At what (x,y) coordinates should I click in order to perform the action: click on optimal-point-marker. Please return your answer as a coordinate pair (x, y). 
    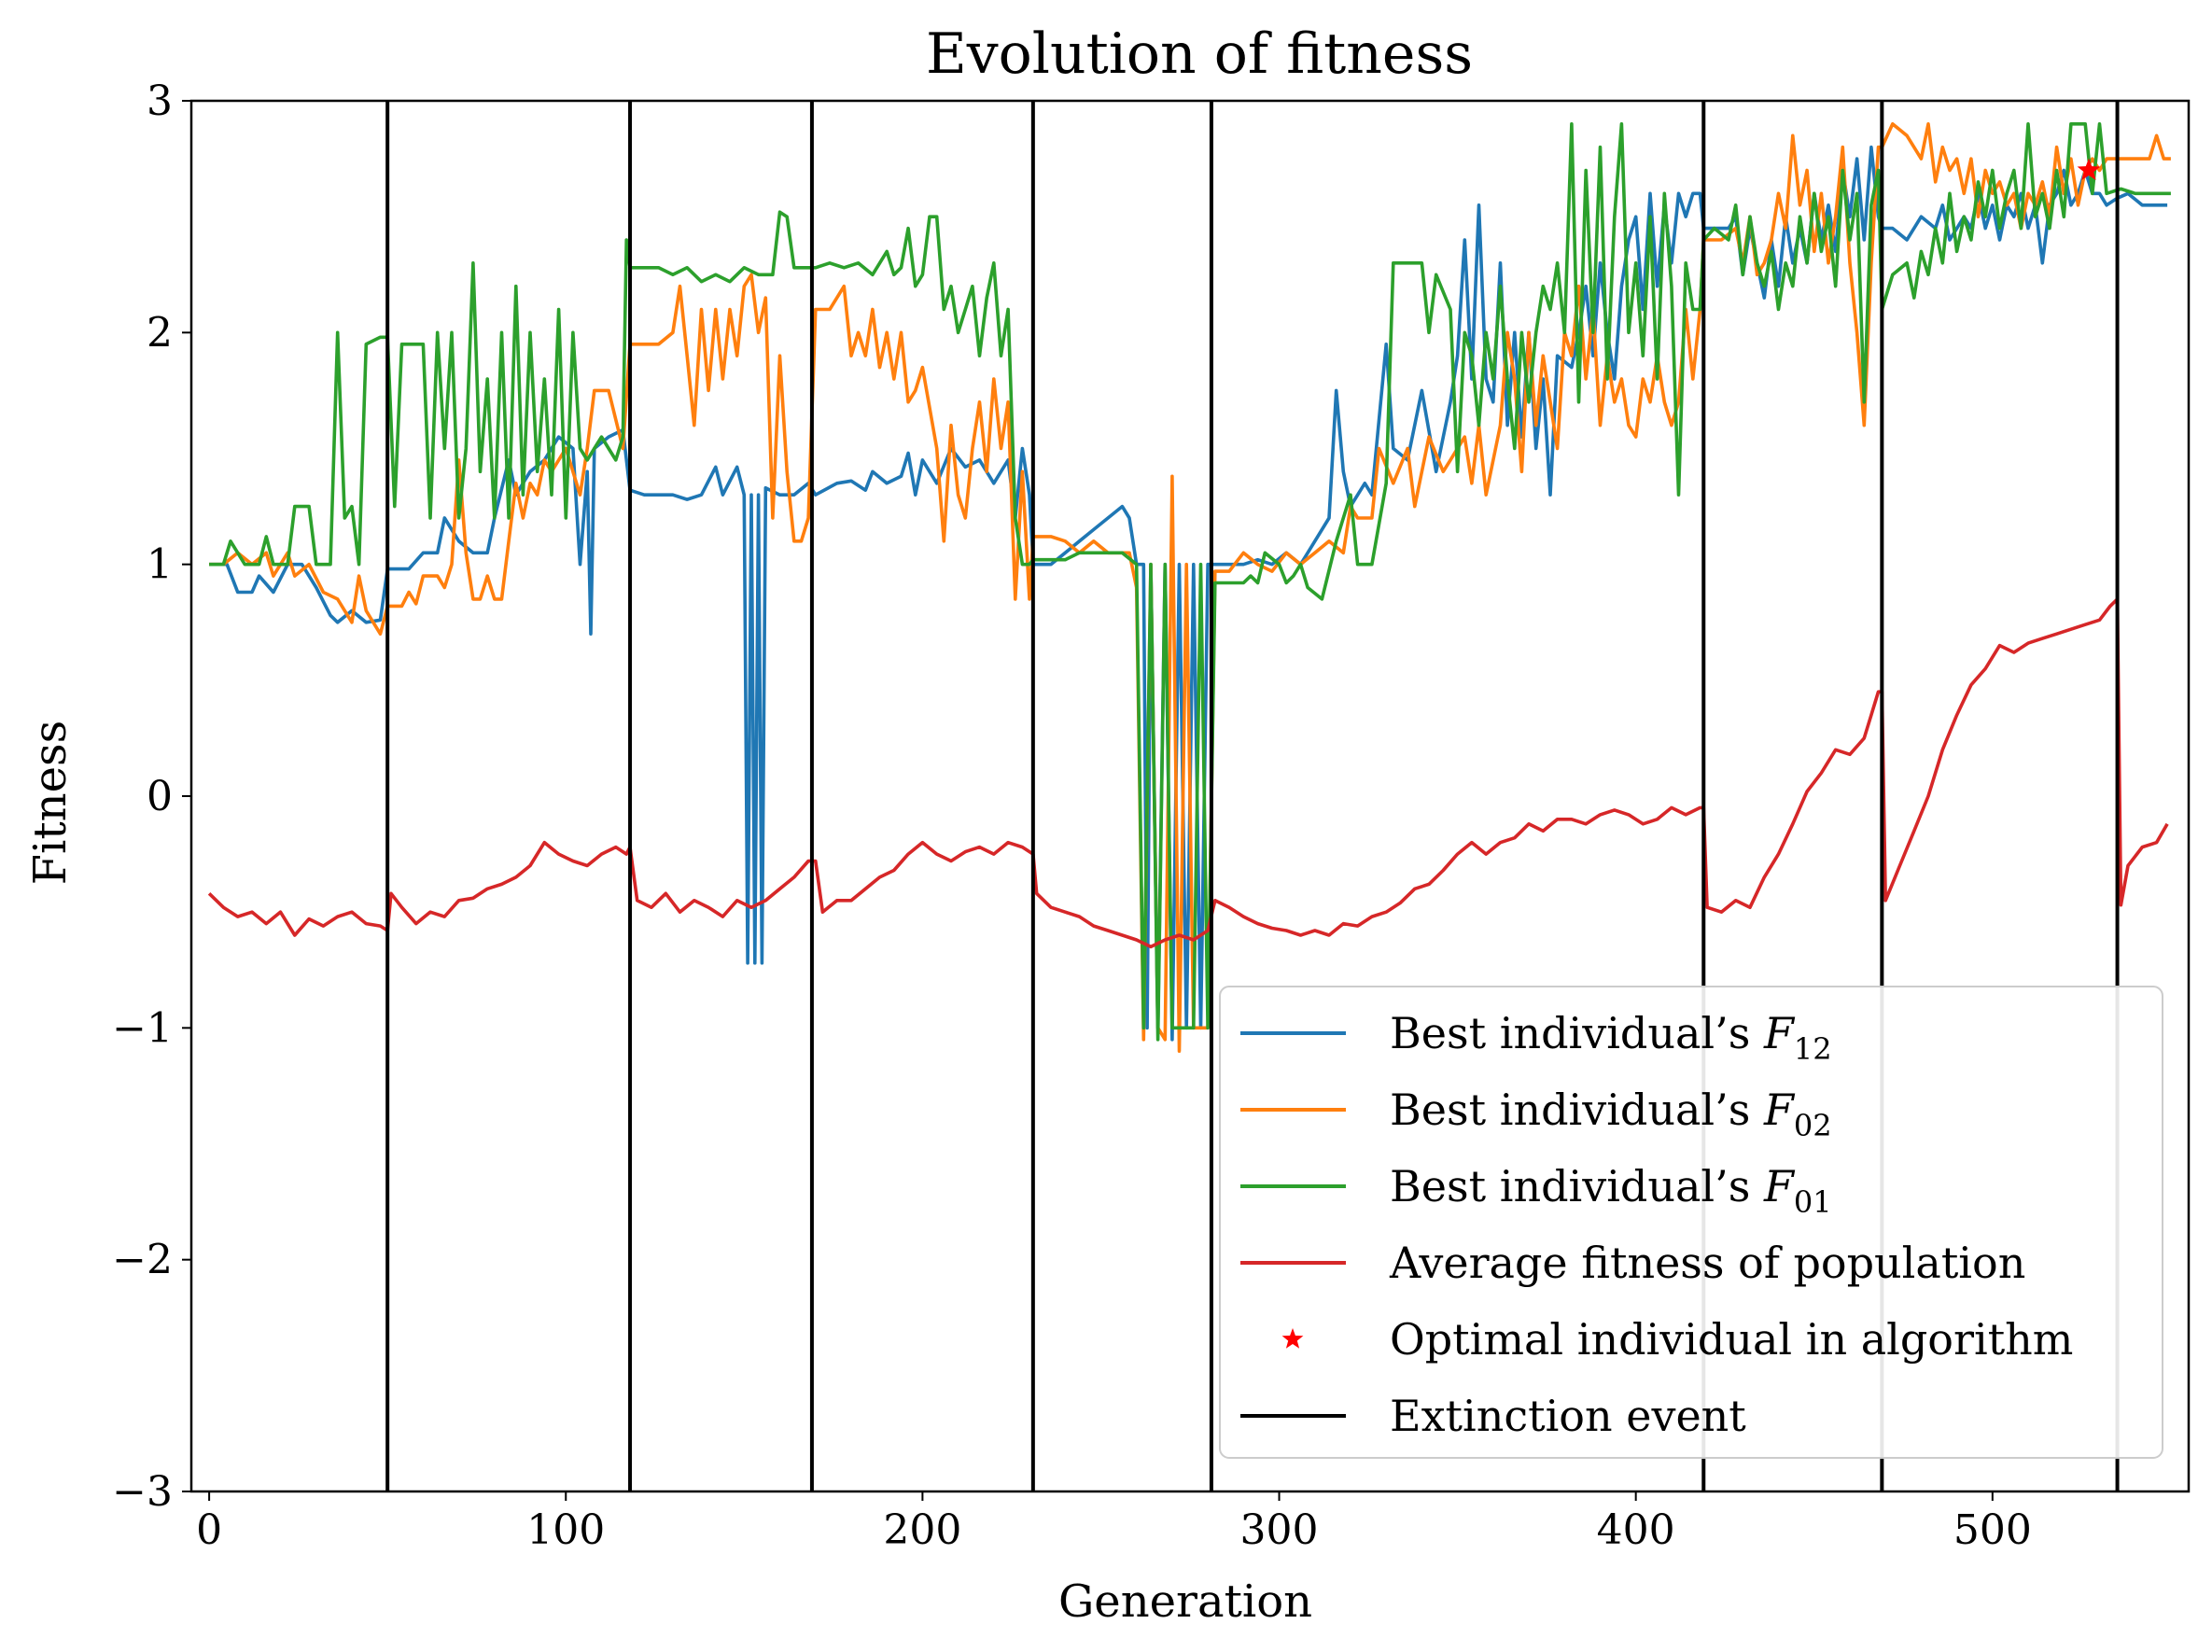
    Looking at the image, I should click on (2089, 169).